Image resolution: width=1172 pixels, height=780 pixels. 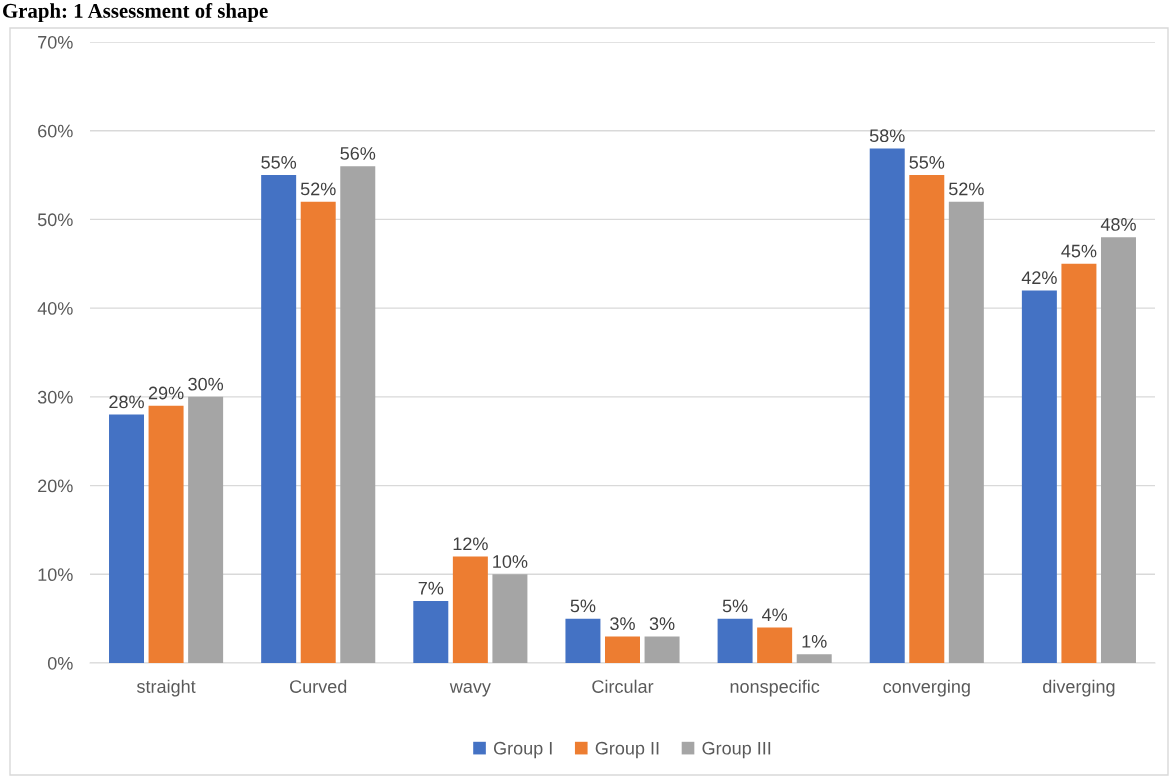 I want to click on y-tick-label: 10%, so click(x=55, y=575).